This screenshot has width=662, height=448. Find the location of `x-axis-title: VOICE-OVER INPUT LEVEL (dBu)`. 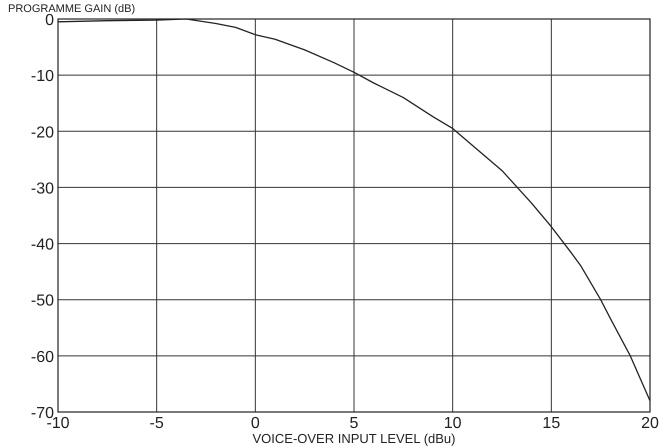

x-axis-title: VOICE-OVER INPUT LEVEL (dBu) is located at coordinates (354, 438).